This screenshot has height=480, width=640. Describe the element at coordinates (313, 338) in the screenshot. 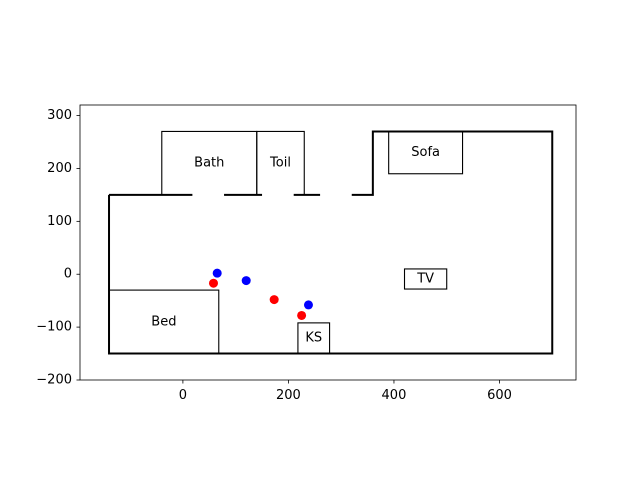

I see `room-label-ks: KS` at that location.